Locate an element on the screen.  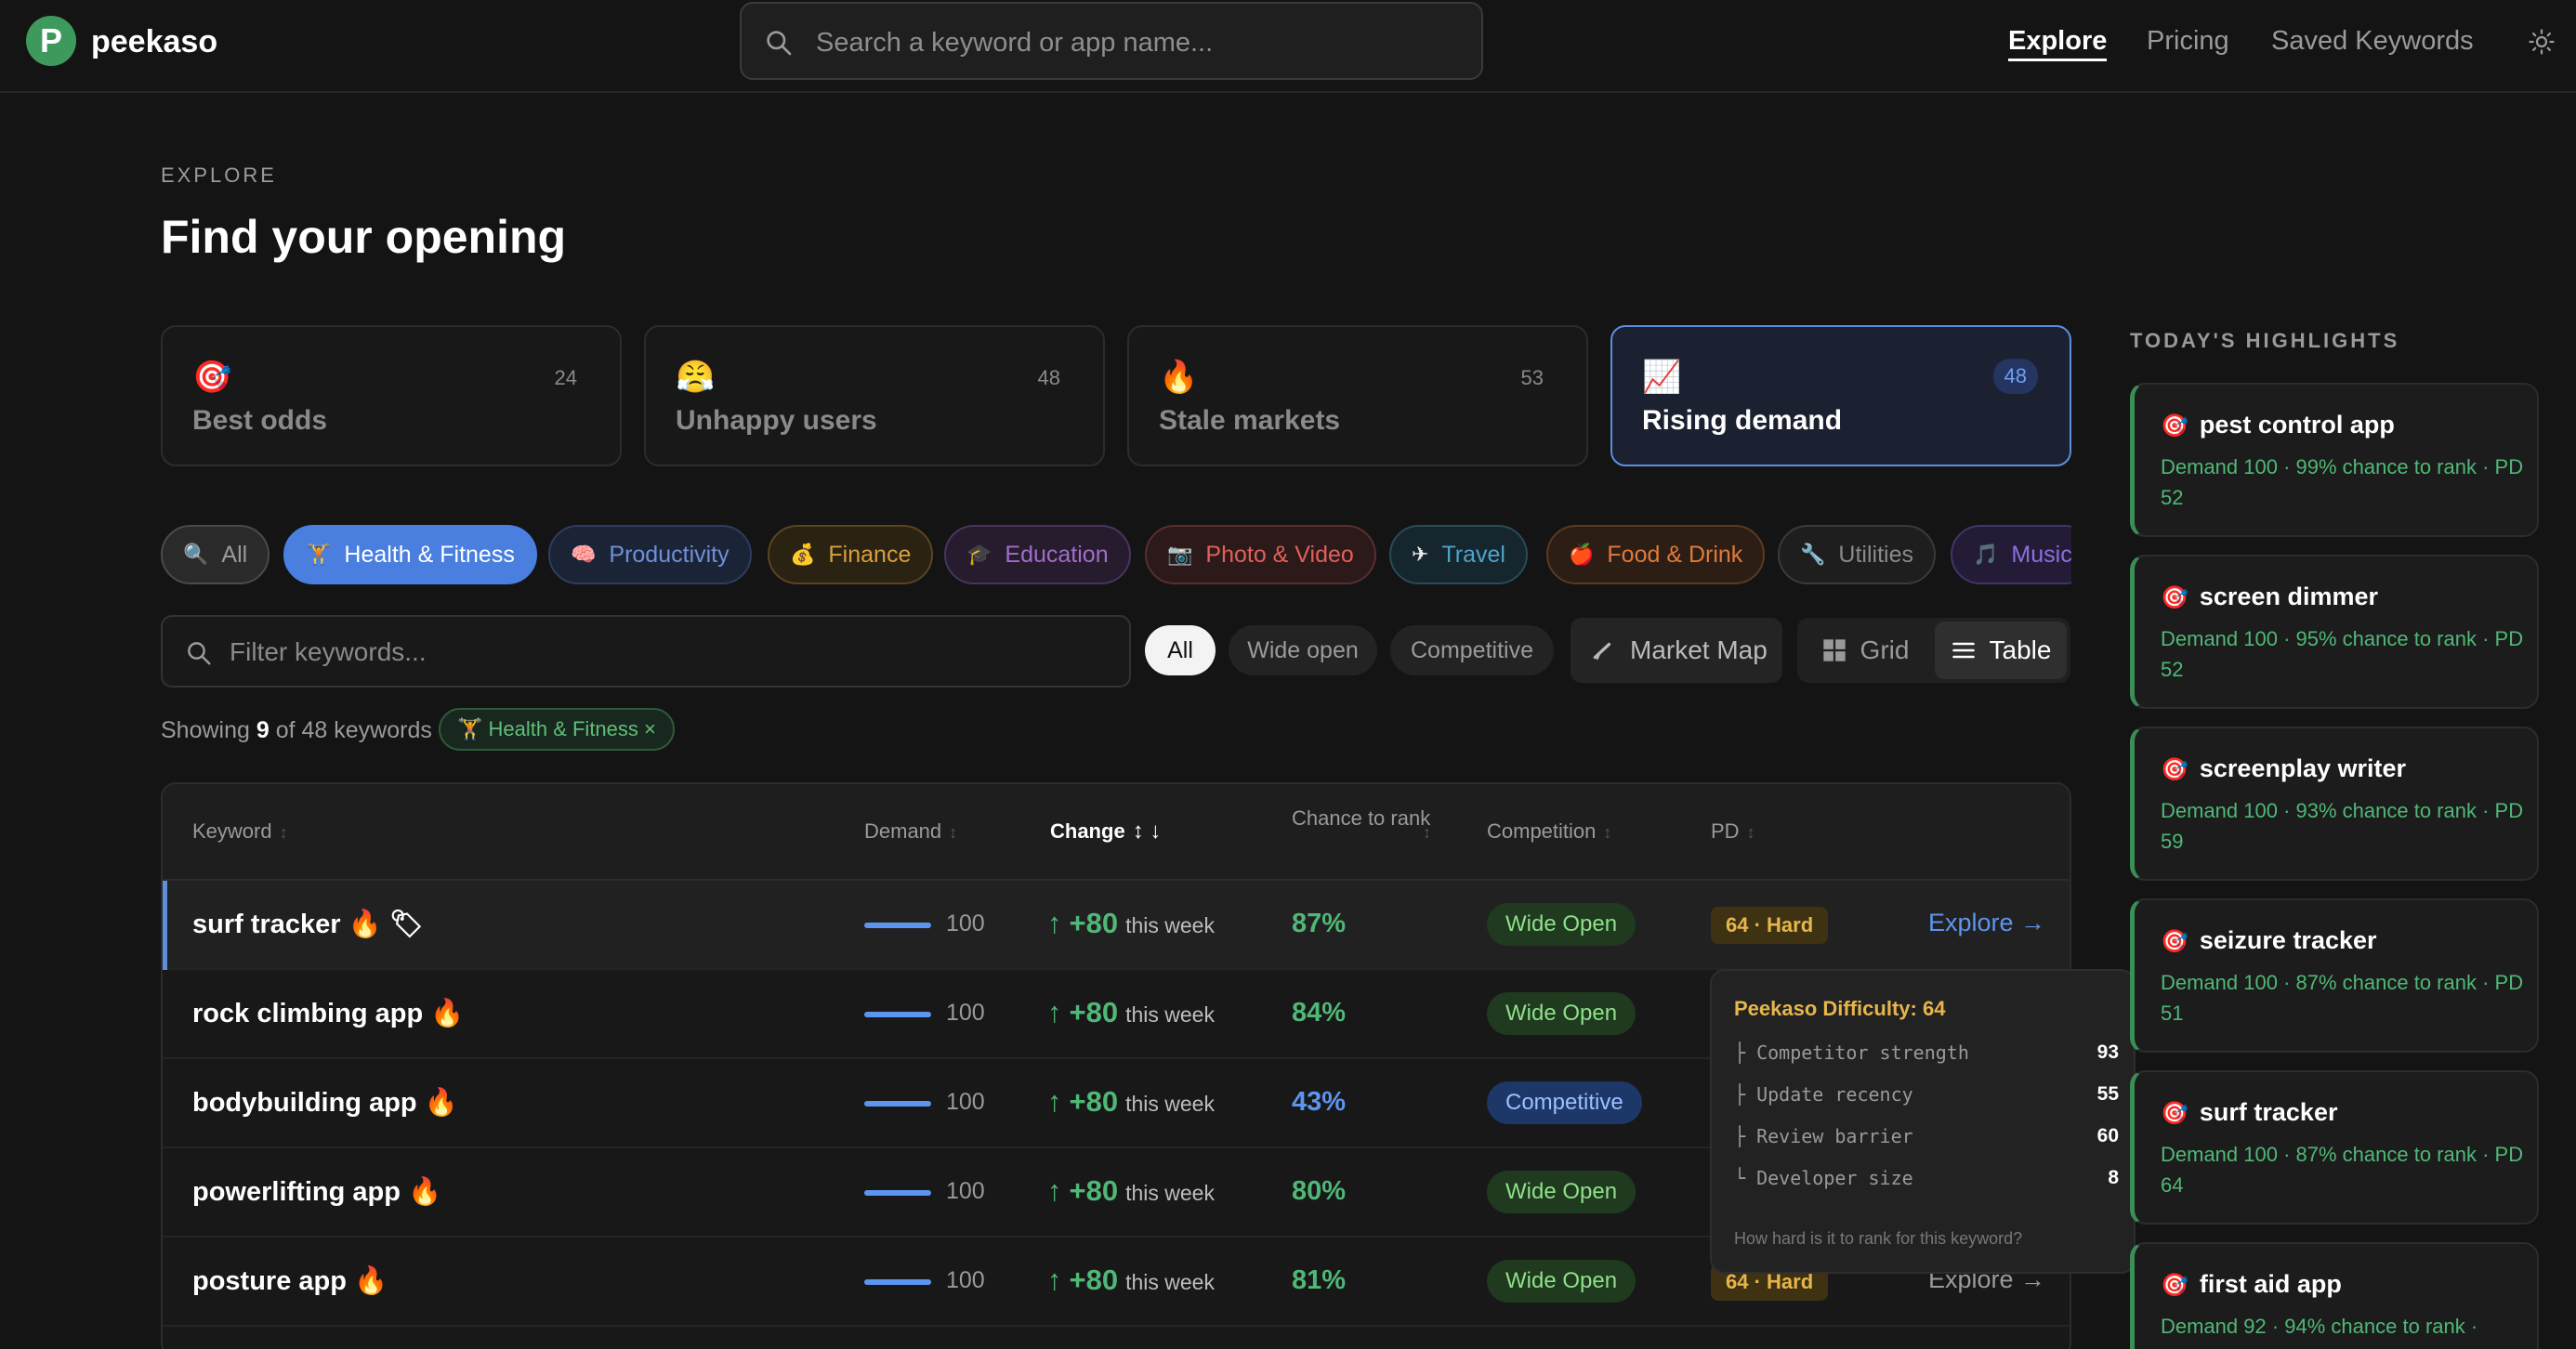
page-title: Find your opening is located at coordinates (364, 237).